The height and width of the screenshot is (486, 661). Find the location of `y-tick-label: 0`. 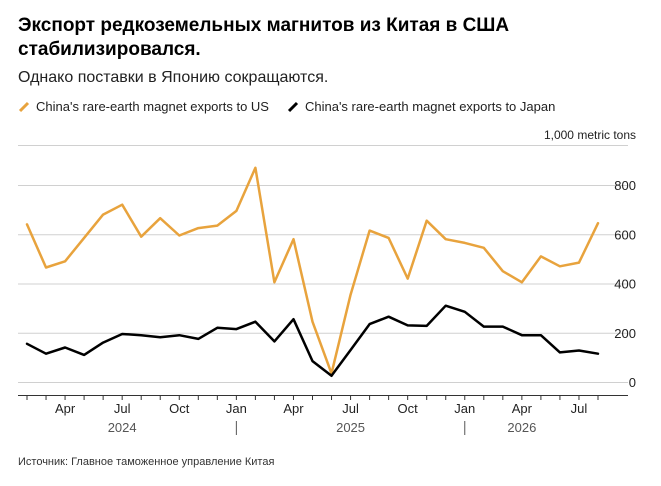

y-tick-label: 0 is located at coordinates (632, 382).